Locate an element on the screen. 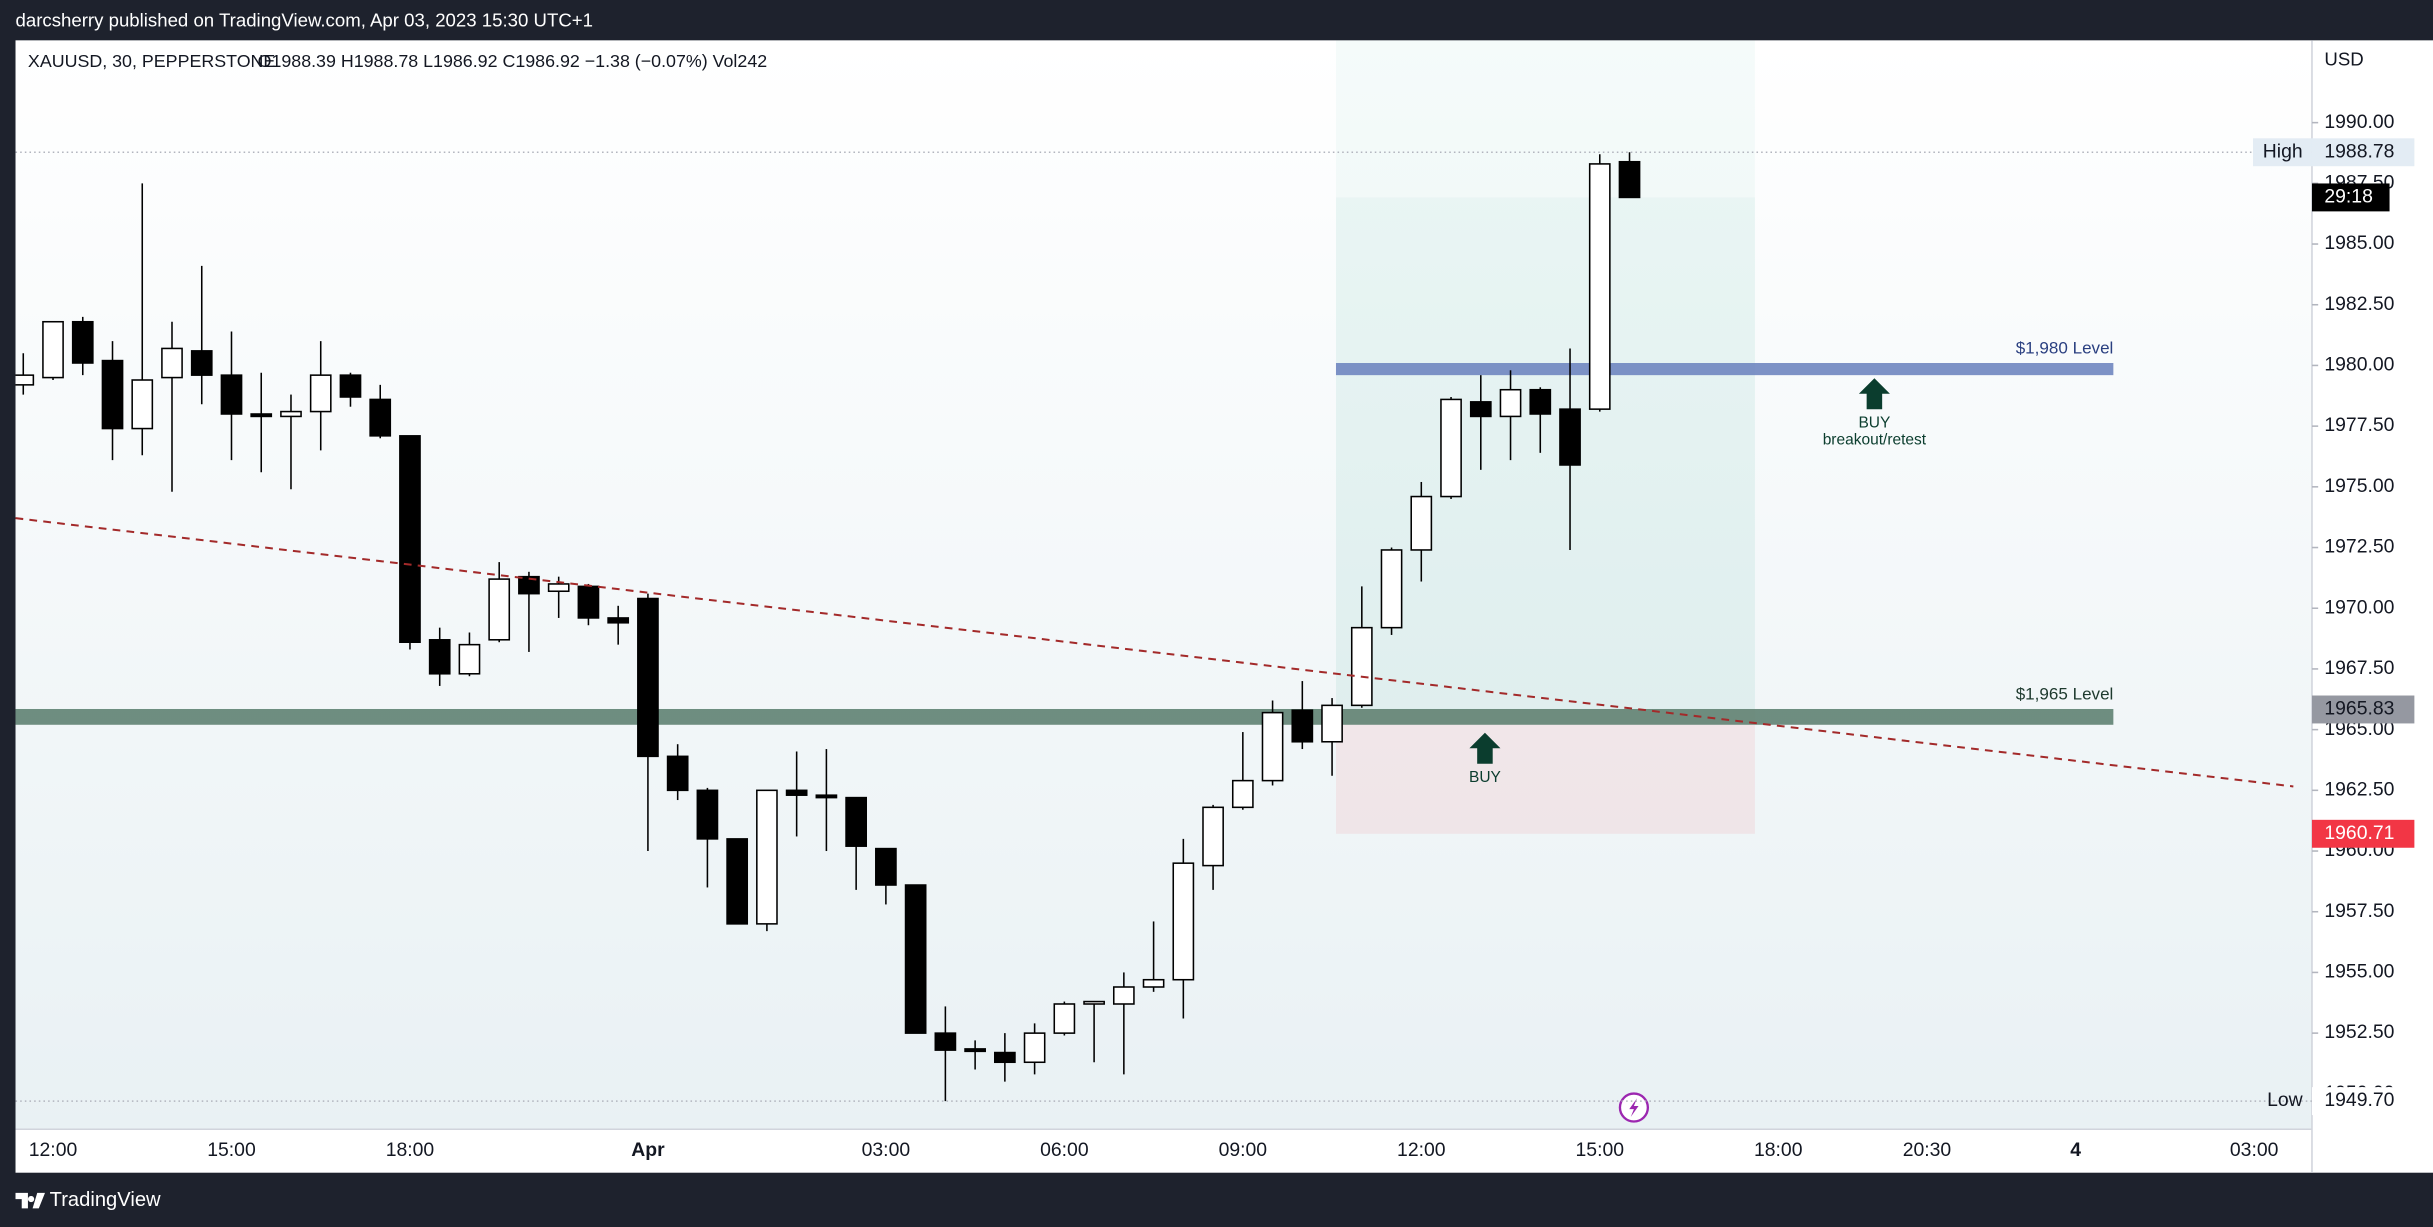 The image size is (2433, 1227). y-tick-label: 1982.50 is located at coordinates (2359, 304).